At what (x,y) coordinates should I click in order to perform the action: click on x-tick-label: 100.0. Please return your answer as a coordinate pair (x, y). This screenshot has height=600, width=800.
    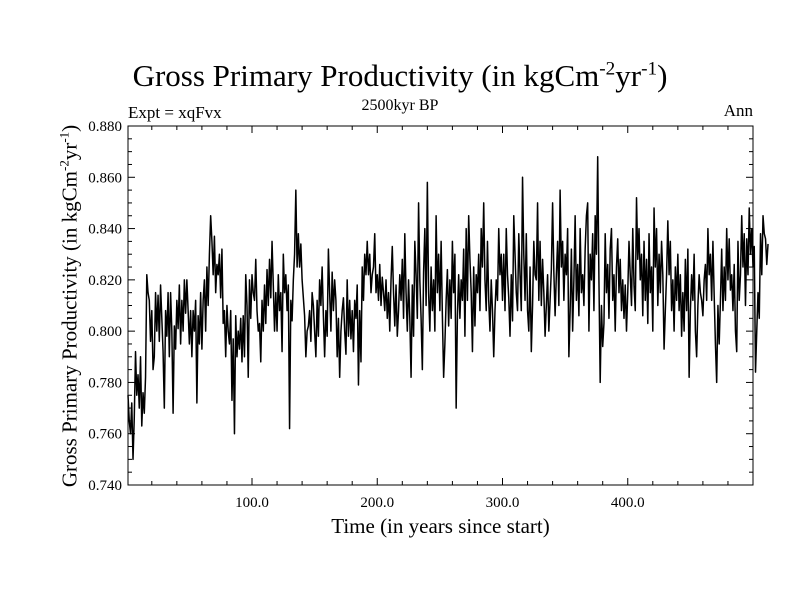
    Looking at the image, I should click on (252, 503).